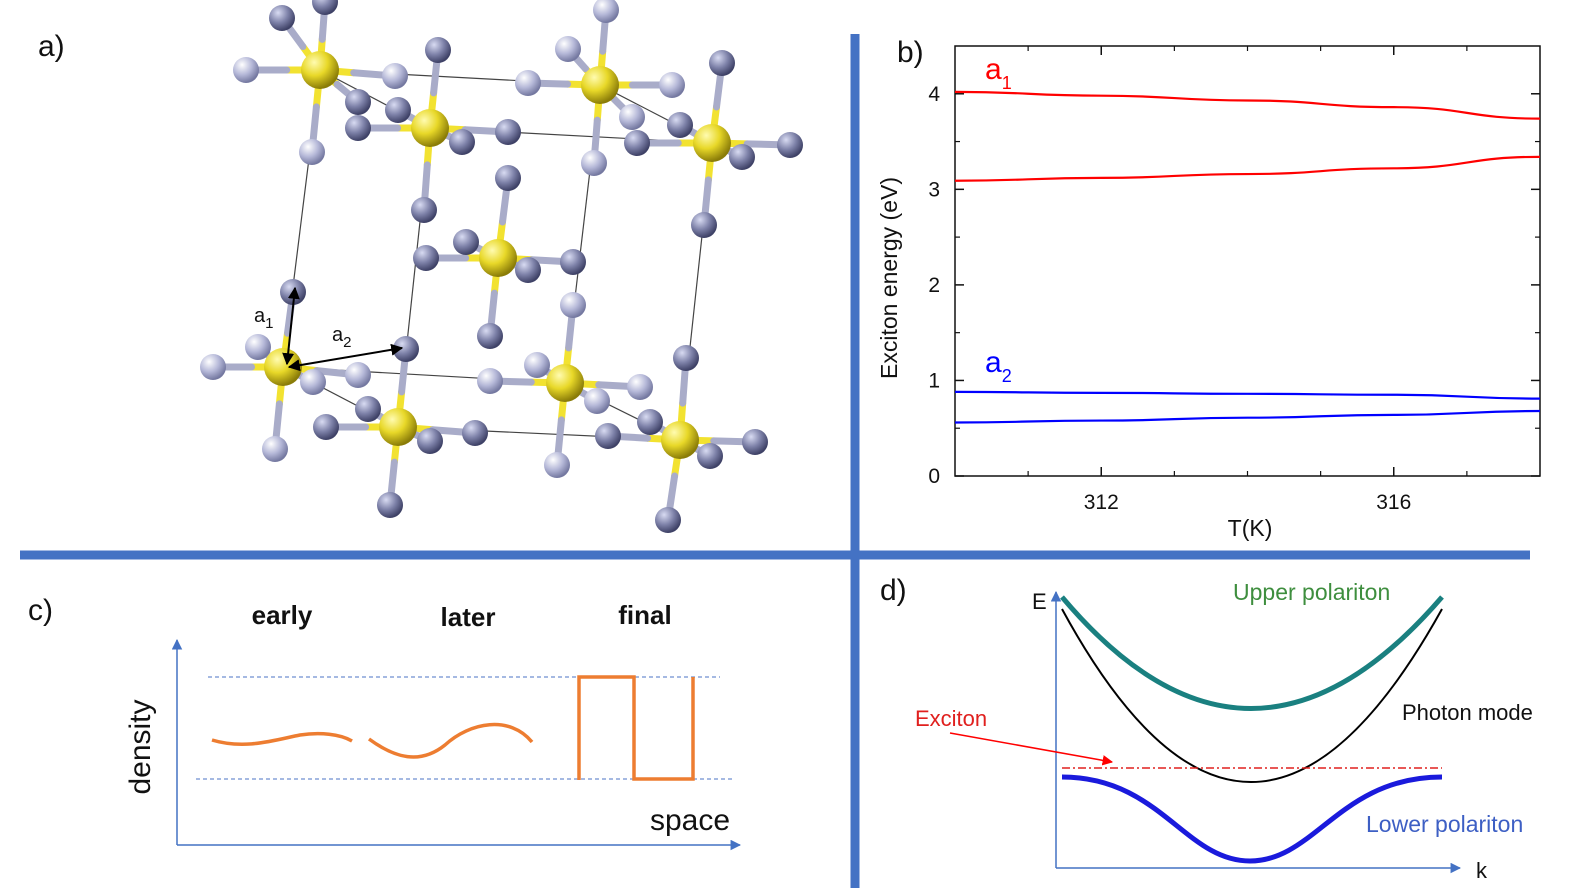 This screenshot has height=888, width=1578. I want to click on panel-d-label: d), so click(893, 590).